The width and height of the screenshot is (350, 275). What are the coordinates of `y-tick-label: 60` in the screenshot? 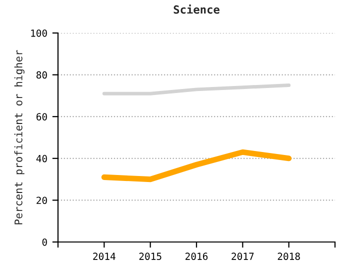 It's located at (41, 116).